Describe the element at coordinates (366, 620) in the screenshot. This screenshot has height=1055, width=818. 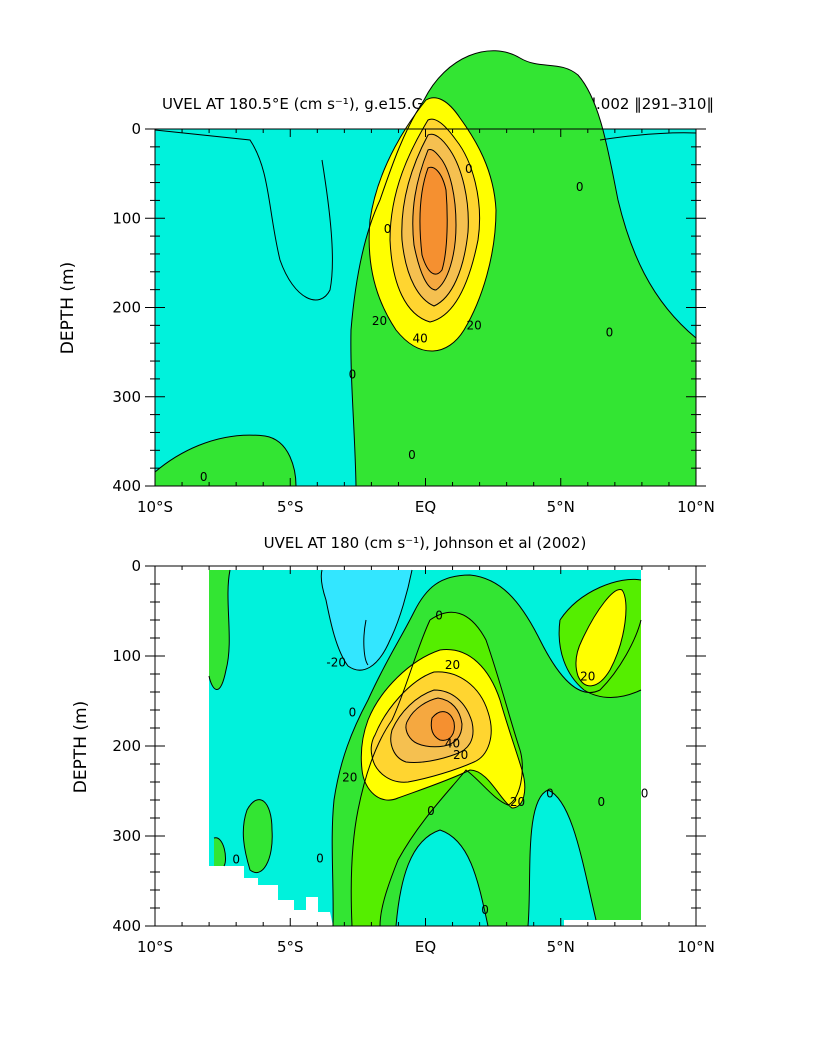
I see `fill-negative-core` at that location.